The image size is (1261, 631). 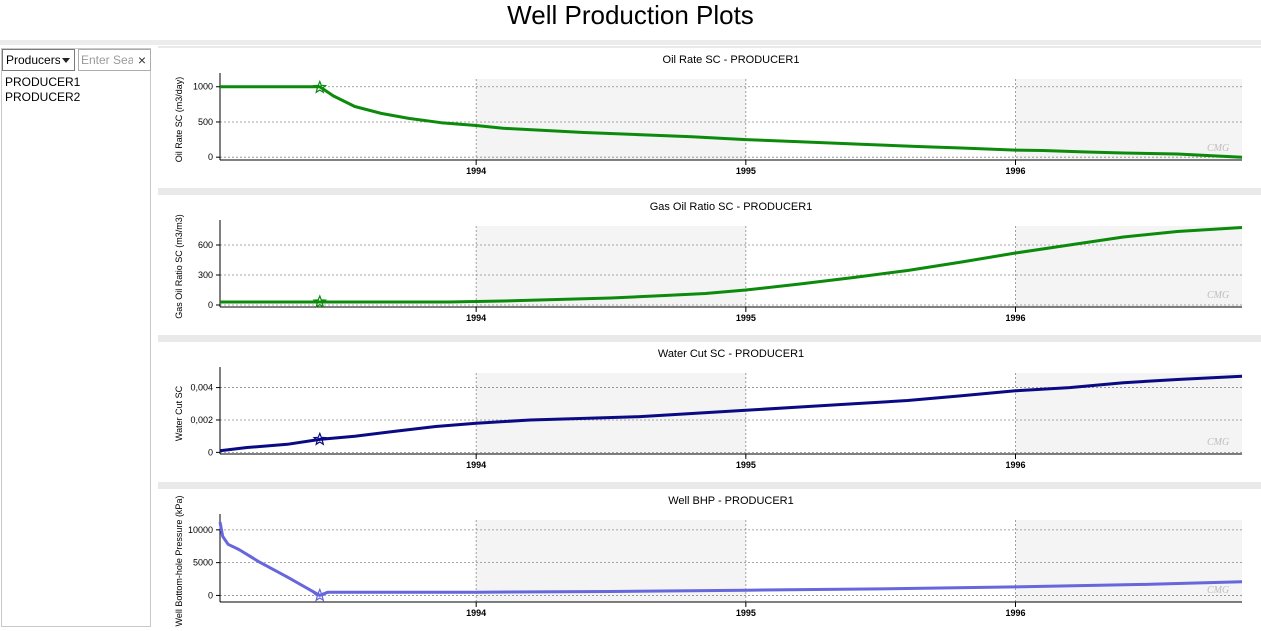 I want to click on well-item-producer1: PRODUCER1, so click(x=43, y=82).